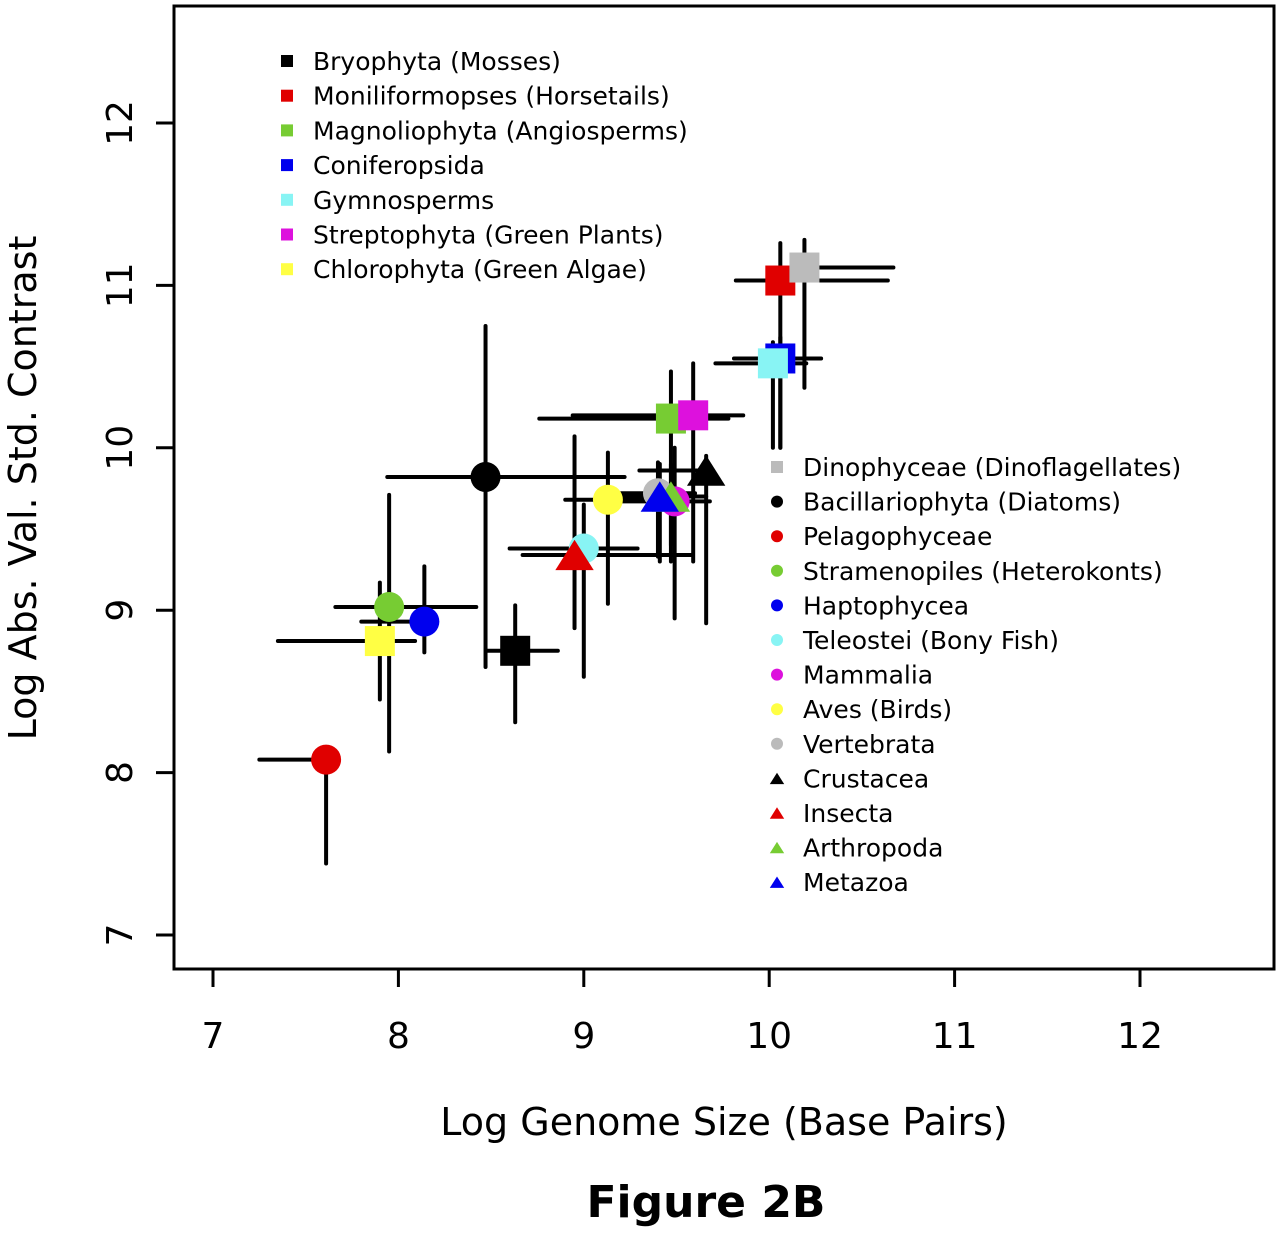  I want to click on legend-label: Bacillariophyta (Diatoms), so click(962, 502).